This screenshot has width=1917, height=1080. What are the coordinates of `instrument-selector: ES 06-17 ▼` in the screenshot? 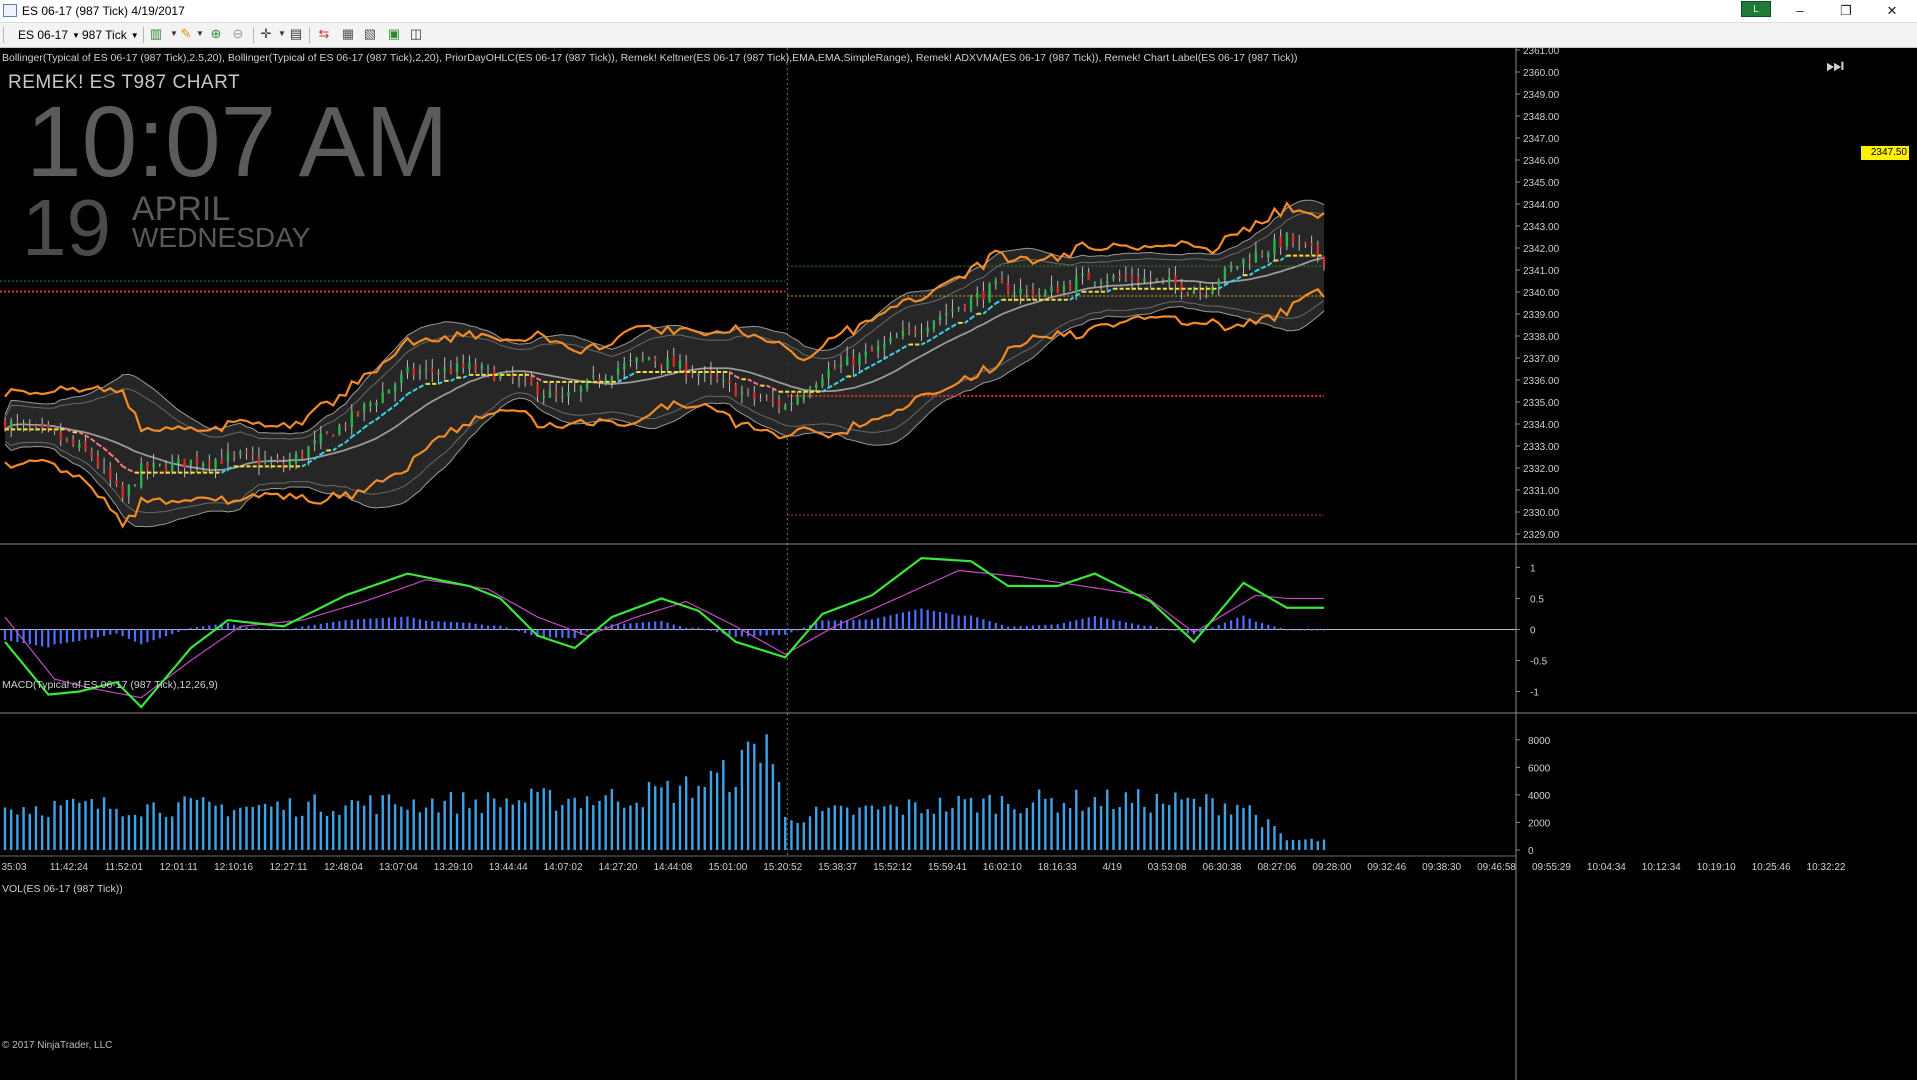 It's located at (49, 35).